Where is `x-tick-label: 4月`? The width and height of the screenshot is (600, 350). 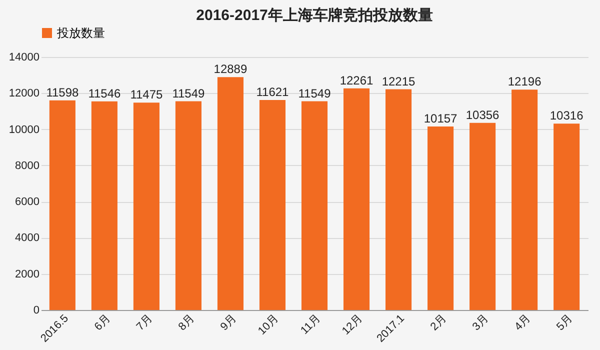 x-tick-label: 4月 is located at coordinates (523, 323).